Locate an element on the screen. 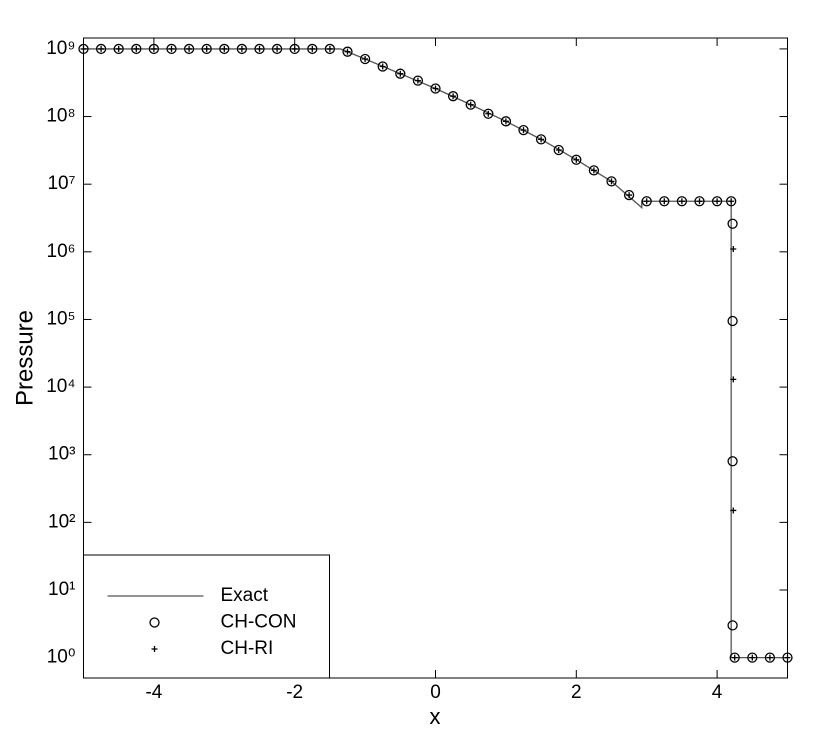 This screenshot has width=830, height=739. y-axis-label: Pressure is located at coordinates (24, 358).